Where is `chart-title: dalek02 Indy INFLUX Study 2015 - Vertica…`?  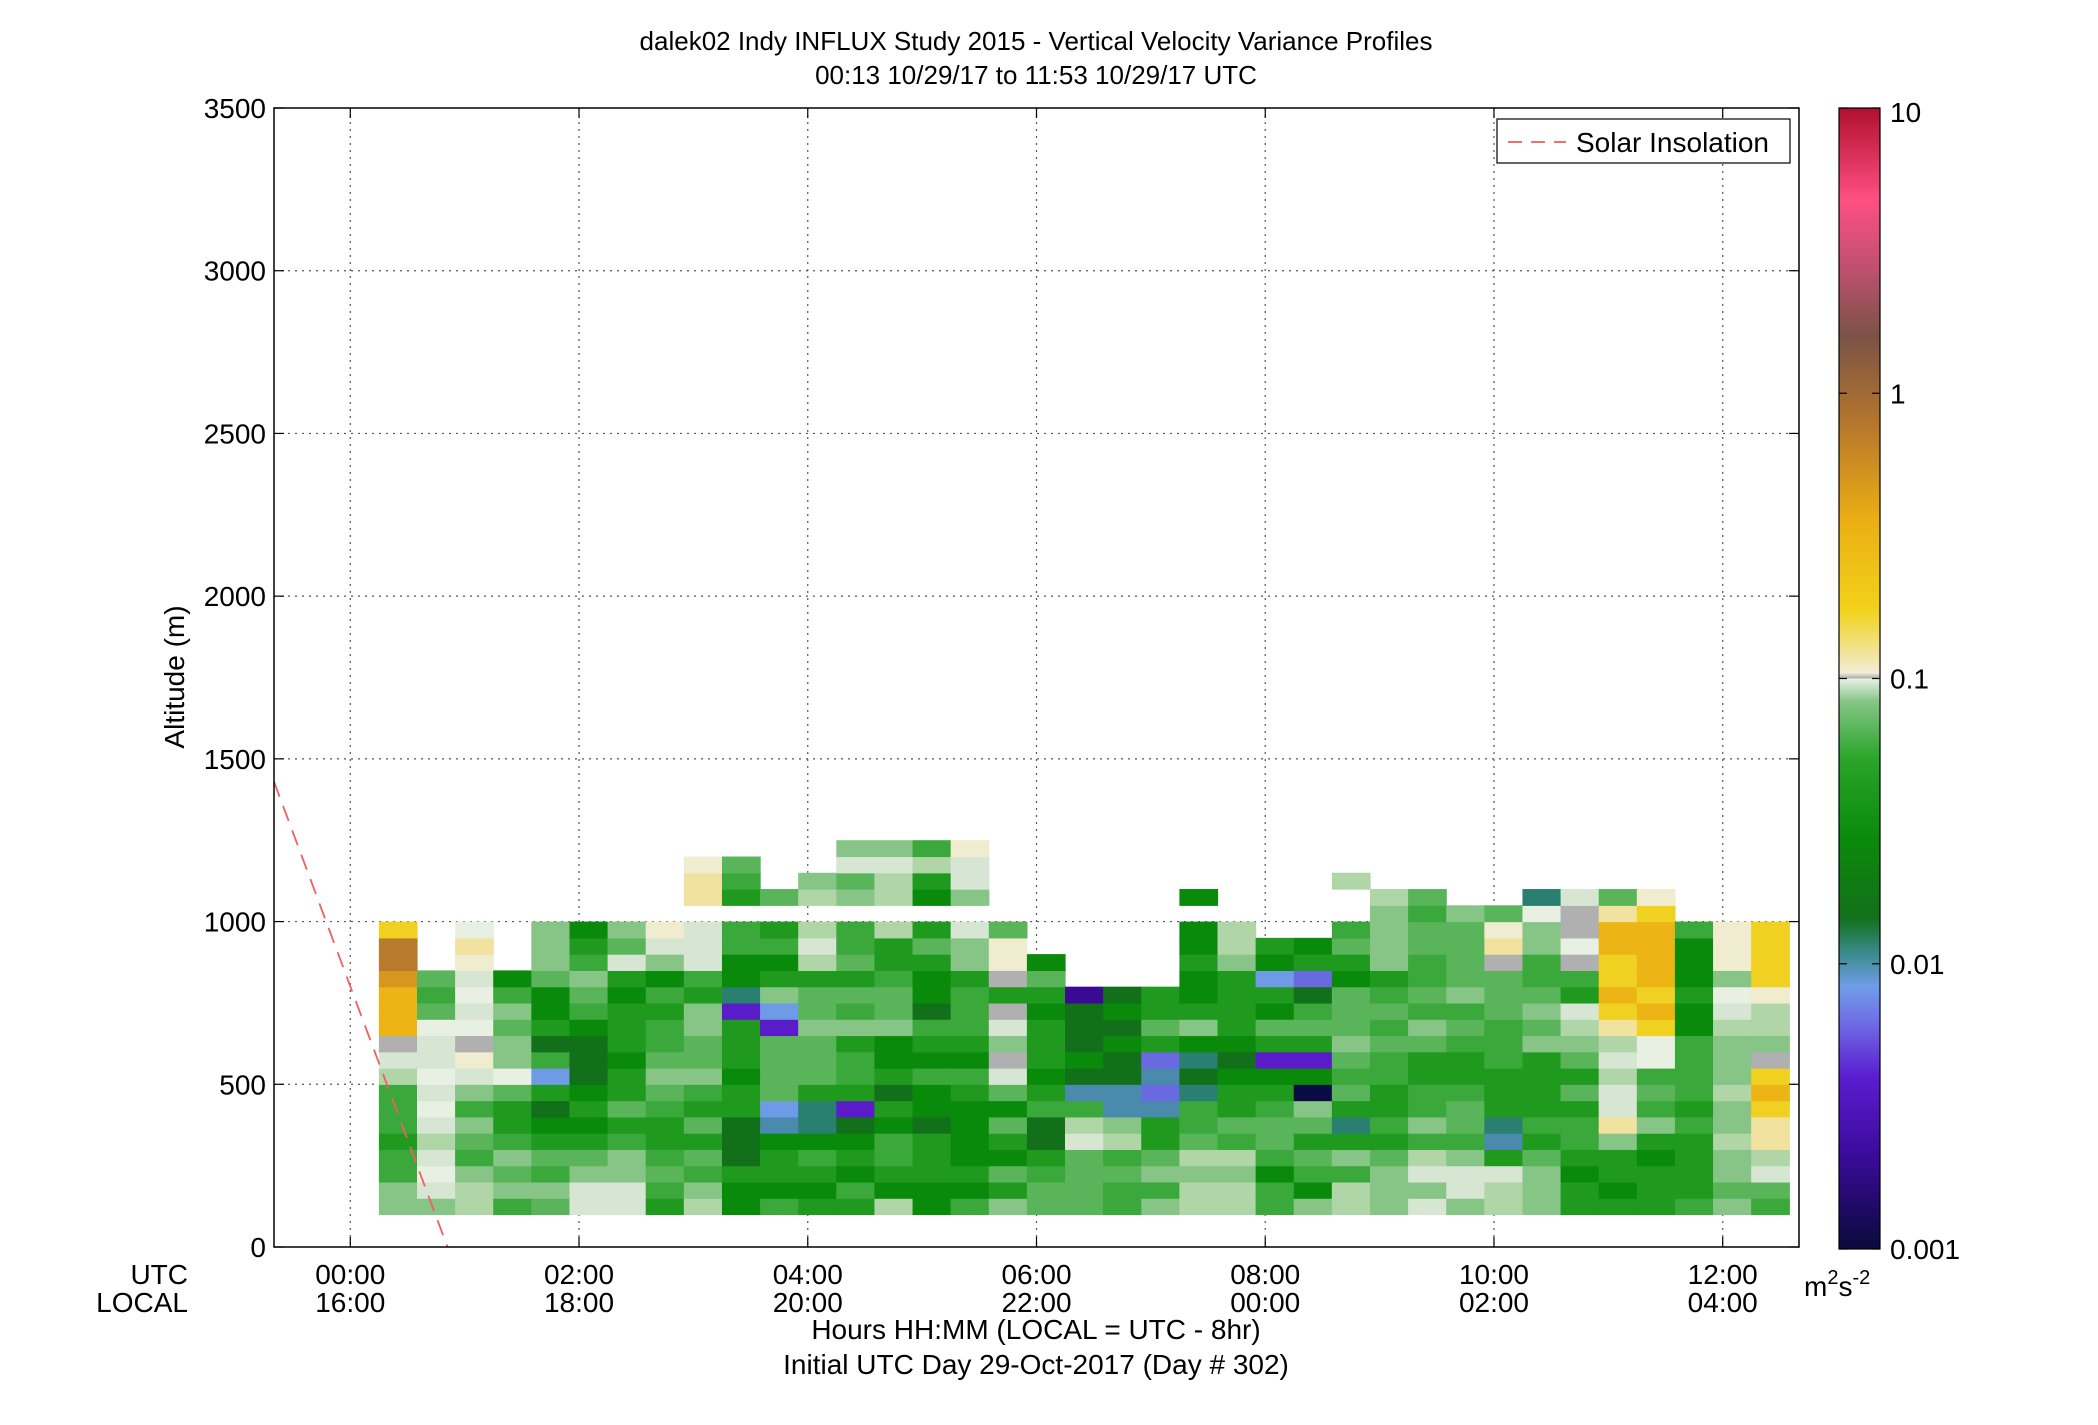 chart-title: dalek02 Indy INFLUX Study 2015 - Vertica… is located at coordinates (1036, 41).